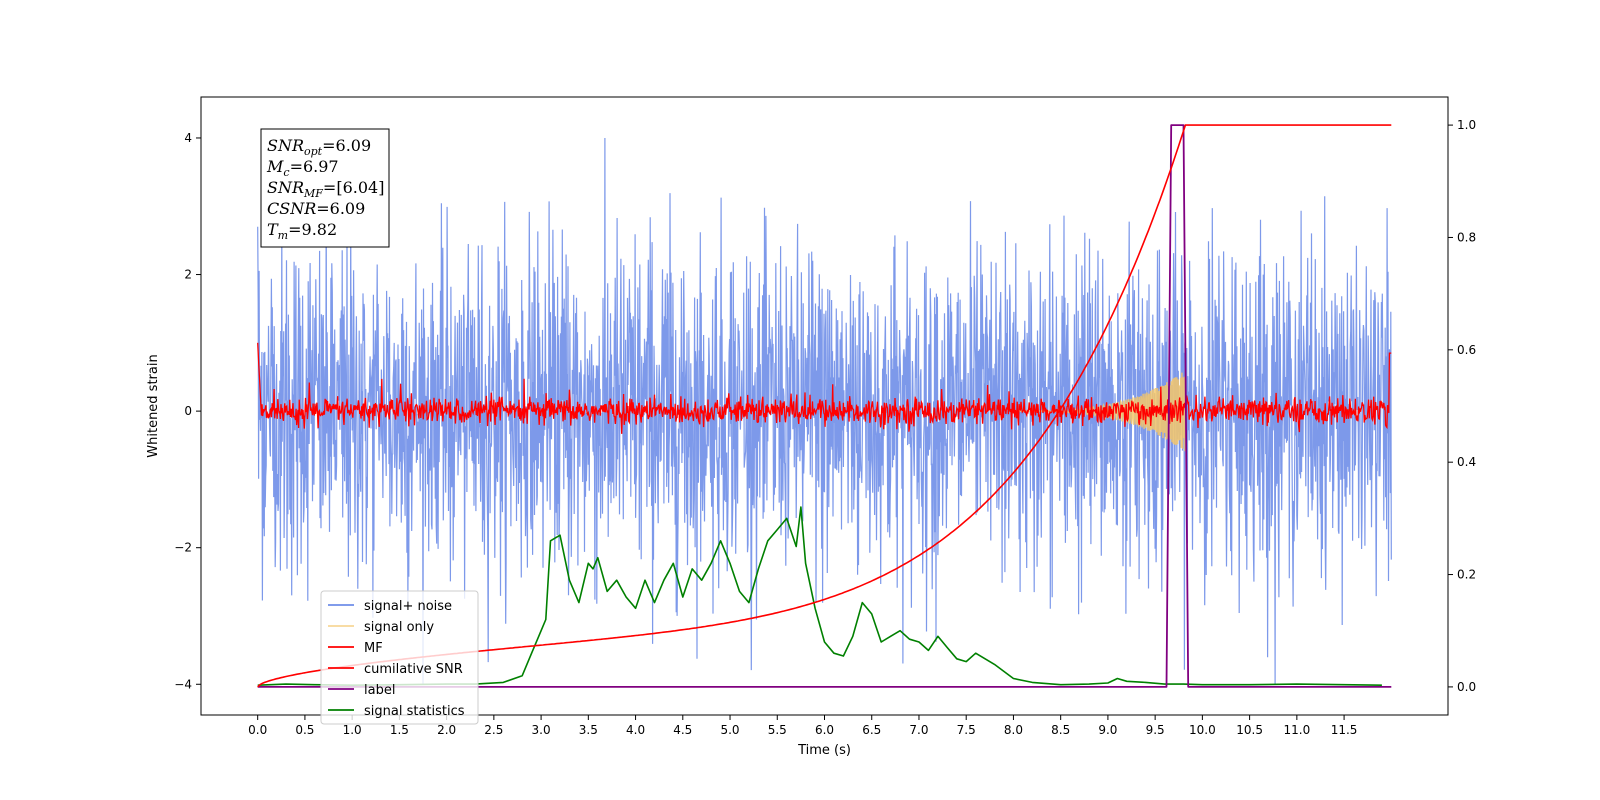 Image resolution: width=1600 pixels, height=800 pixels. I want to click on x-tick-label: 10.0, so click(1202, 730).